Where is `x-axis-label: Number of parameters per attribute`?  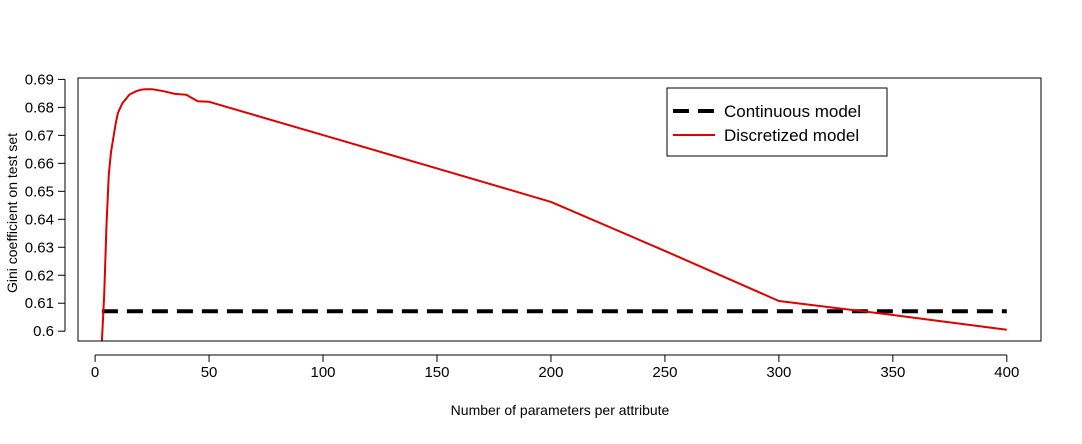
x-axis-label: Number of parameters per attribute is located at coordinates (560, 410).